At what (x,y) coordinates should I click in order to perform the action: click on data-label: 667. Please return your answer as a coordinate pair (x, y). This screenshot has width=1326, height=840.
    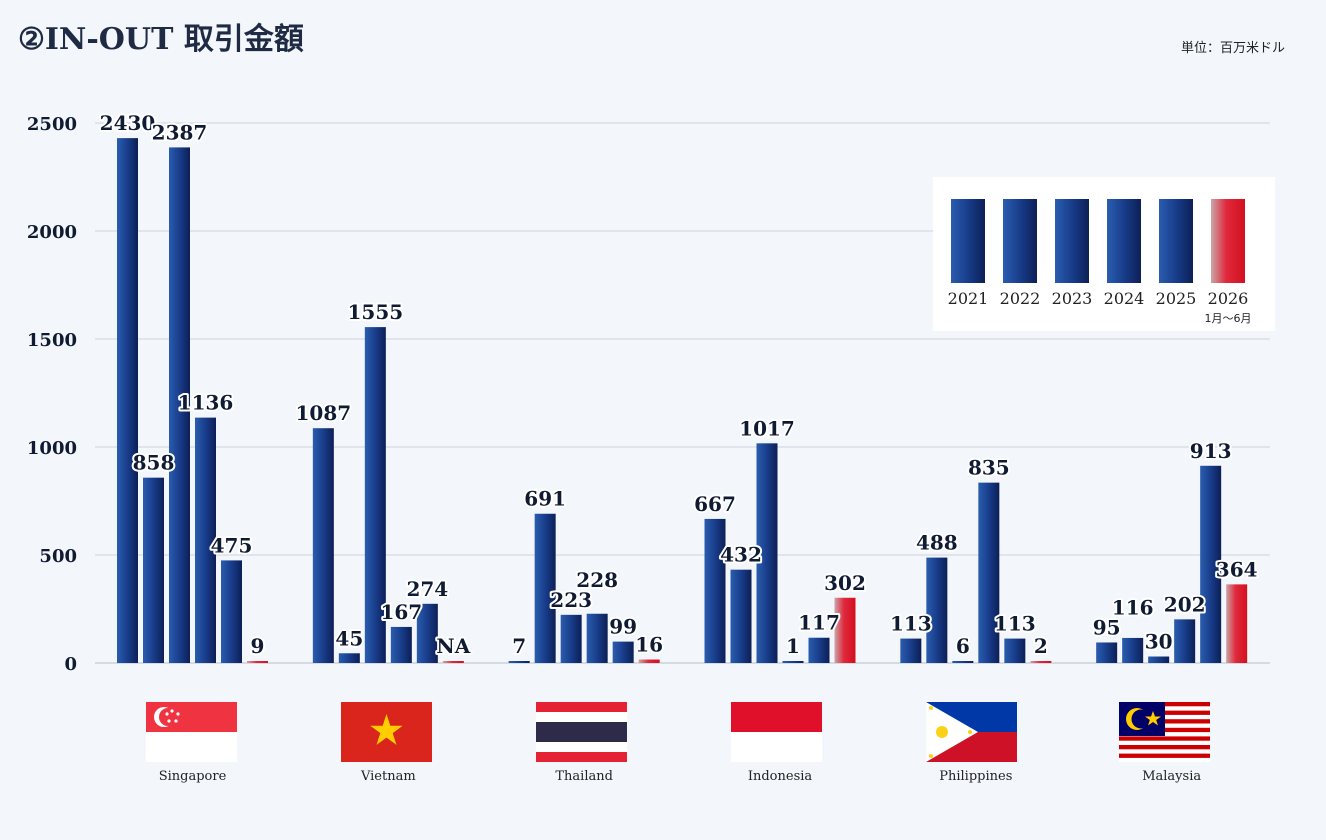
    Looking at the image, I should click on (715, 504).